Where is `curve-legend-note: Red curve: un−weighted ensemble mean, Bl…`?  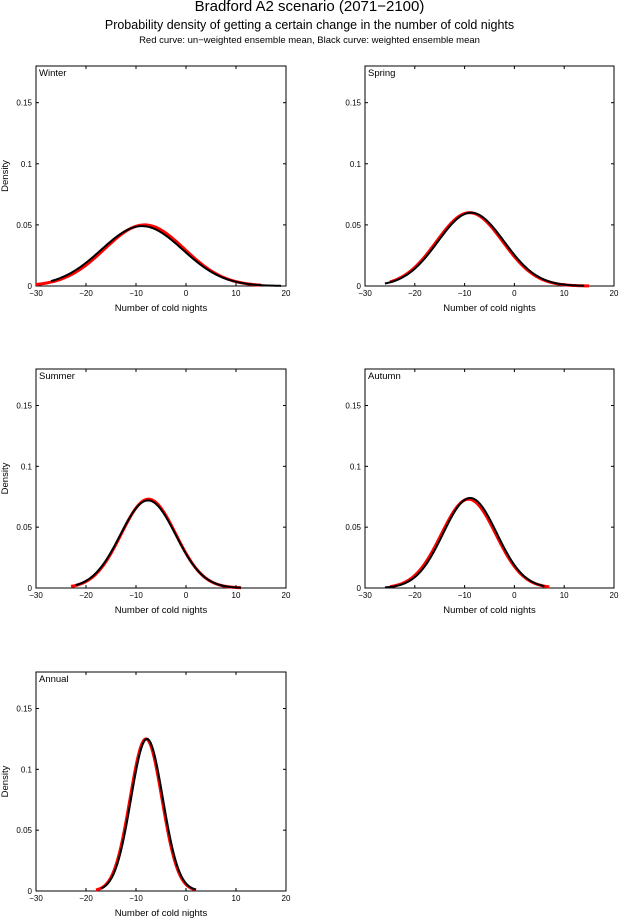
curve-legend-note: Red curve: un−weighted ensemble mean, Bl… is located at coordinates (309, 40).